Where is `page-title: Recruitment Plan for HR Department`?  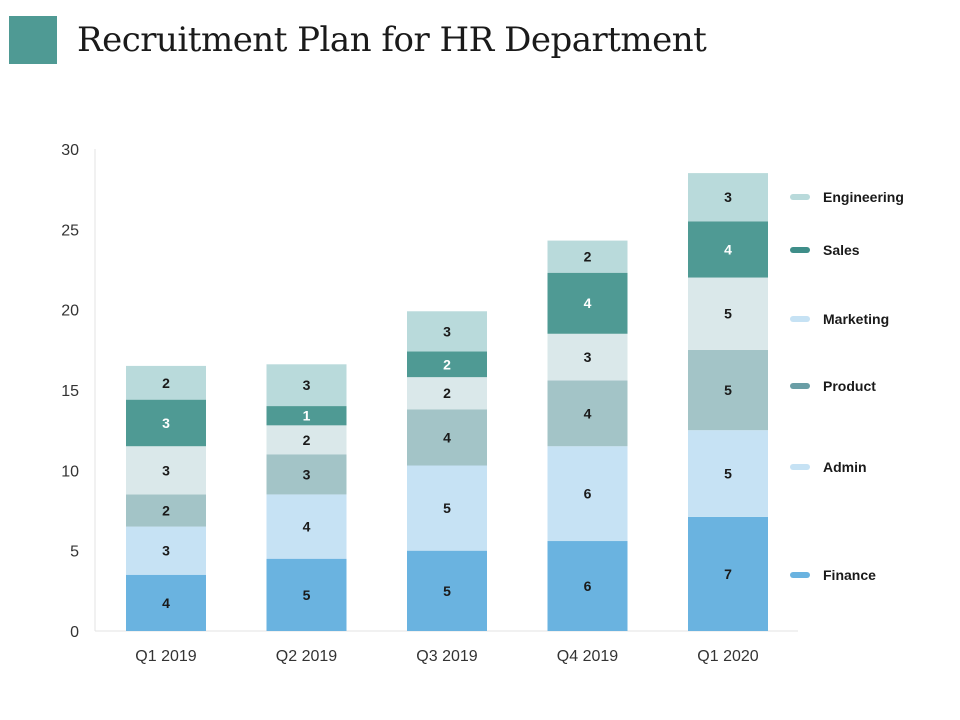 page-title: Recruitment Plan for HR Department is located at coordinates (392, 40).